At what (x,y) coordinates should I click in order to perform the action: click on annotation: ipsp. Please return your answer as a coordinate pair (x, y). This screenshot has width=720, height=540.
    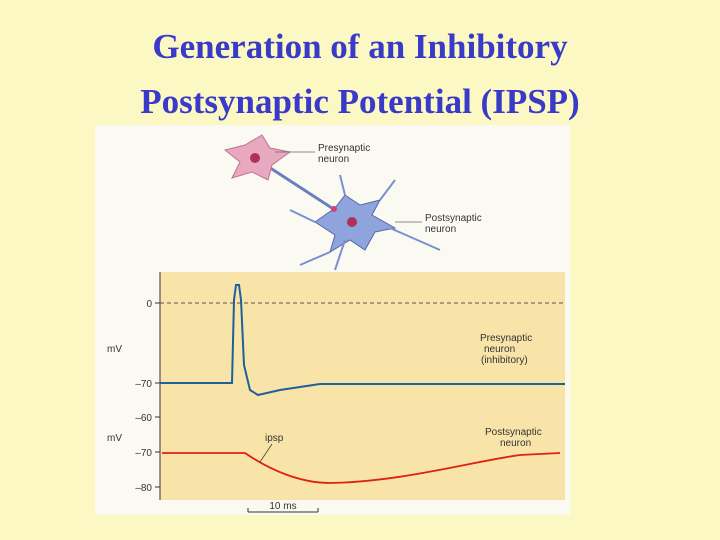
    Looking at the image, I should click on (274, 438).